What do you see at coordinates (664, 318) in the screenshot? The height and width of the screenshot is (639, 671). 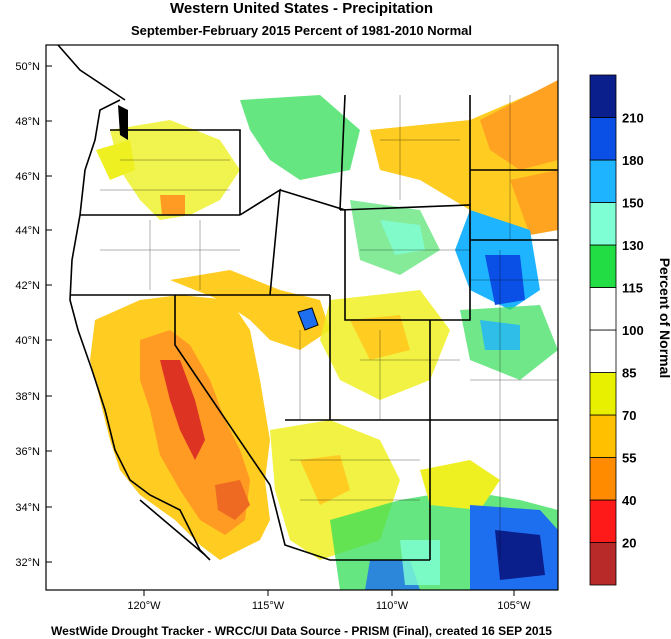 I see `legend-title: Percent of Normal` at bounding box center [664, 318].